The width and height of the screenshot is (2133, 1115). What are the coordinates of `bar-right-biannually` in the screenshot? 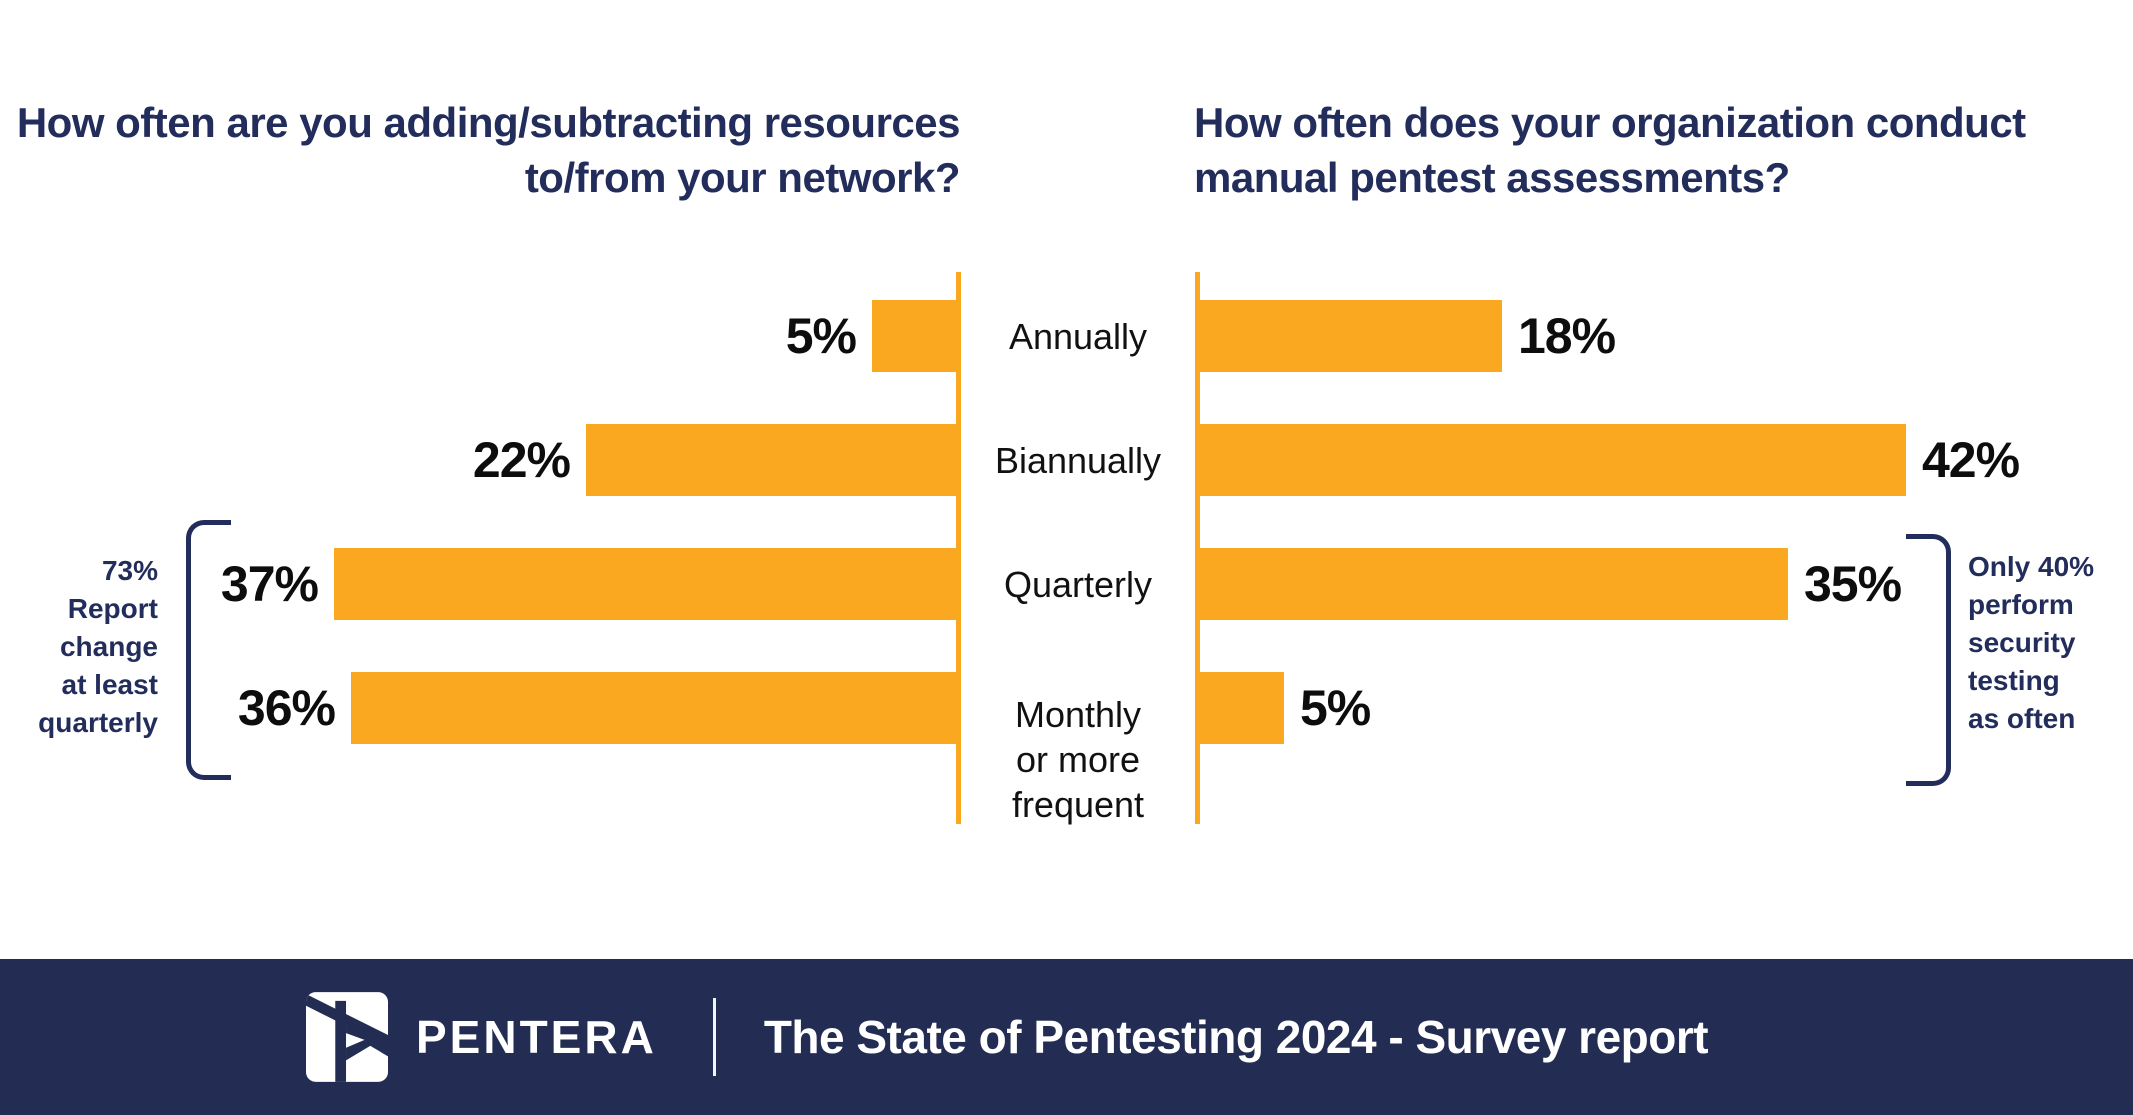 It's located at (1553, 460).